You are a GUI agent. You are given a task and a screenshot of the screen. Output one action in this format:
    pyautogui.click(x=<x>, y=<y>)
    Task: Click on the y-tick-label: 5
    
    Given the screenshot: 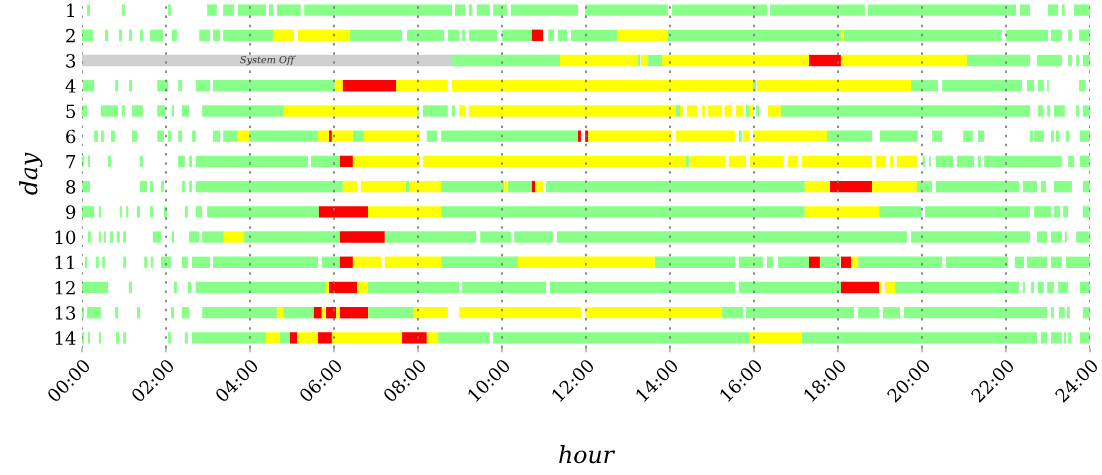 What is the action you would take?
    pyautogui.click(x=71, y=111)
    